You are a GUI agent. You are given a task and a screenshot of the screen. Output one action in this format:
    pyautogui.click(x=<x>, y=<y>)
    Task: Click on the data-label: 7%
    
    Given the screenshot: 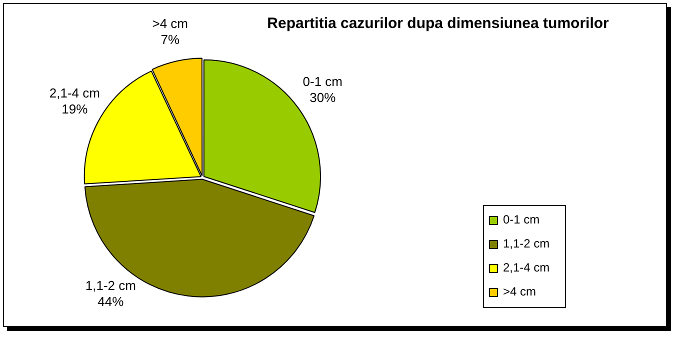 What is the action you would take?
    pyautogui.click(x=170, y=40)
    